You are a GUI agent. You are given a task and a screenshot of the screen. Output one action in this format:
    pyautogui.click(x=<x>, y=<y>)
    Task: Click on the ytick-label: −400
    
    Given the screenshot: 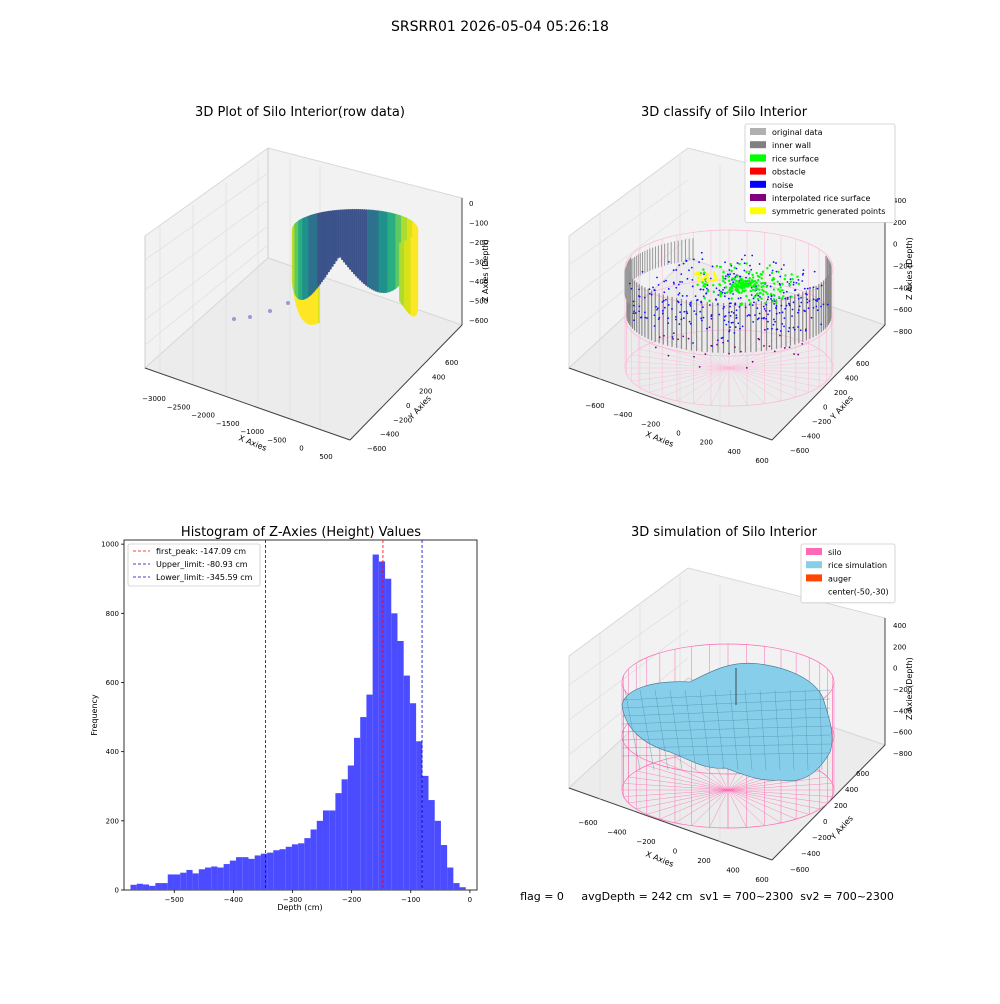 What is the action you would take?
    pyautogui.click(x=389, y=435)
    